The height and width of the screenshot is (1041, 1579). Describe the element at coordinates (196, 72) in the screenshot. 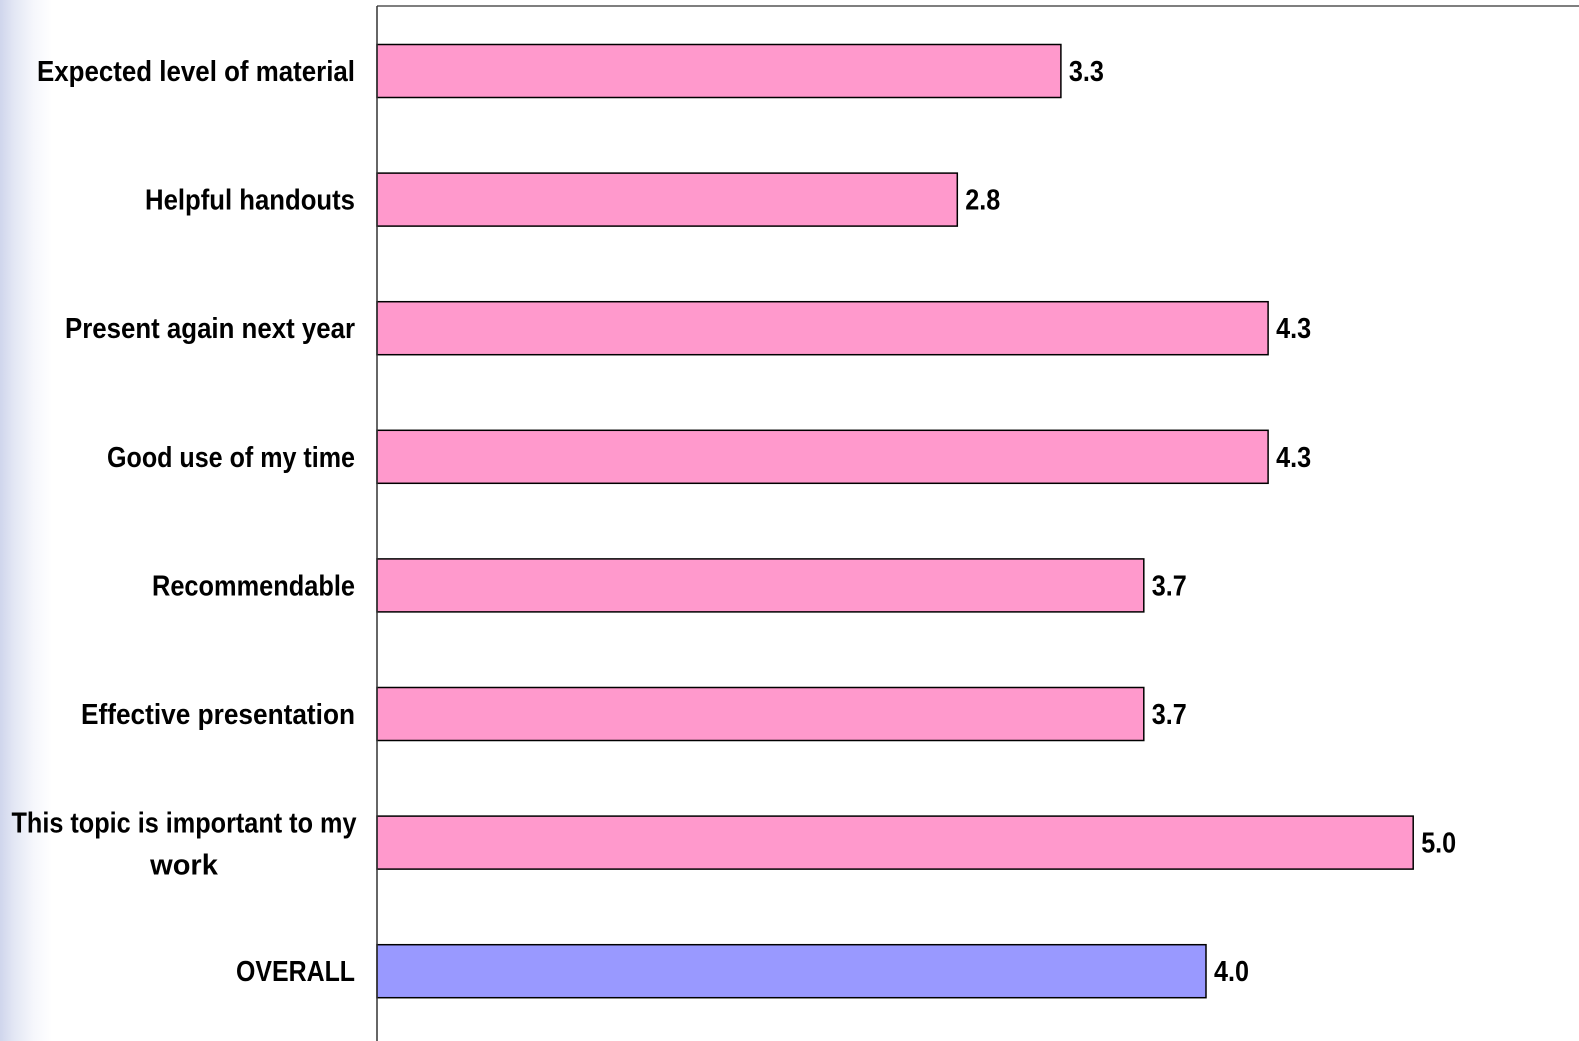

I see `category-label-0: Expected level of material` at that location.